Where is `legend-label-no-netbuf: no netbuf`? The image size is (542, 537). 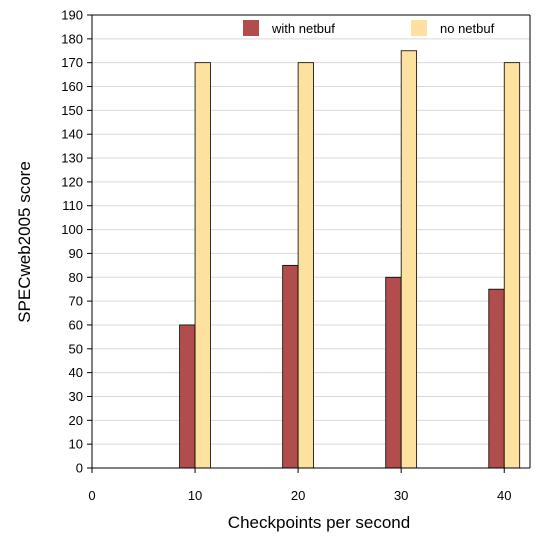 legend-label-no-netbuf: no netbuf is located at coordinates (467, 28).